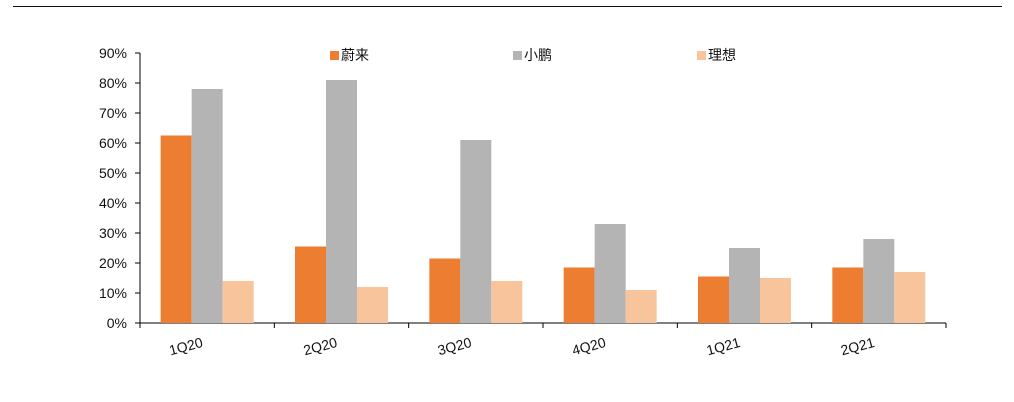 Image resolution: width=1014 pixels, height=402 pixels. What do you see at coordinates (113, 203) in the screenshot?
I see `y-tick-label: 40%` at bounding box center [113, 203].